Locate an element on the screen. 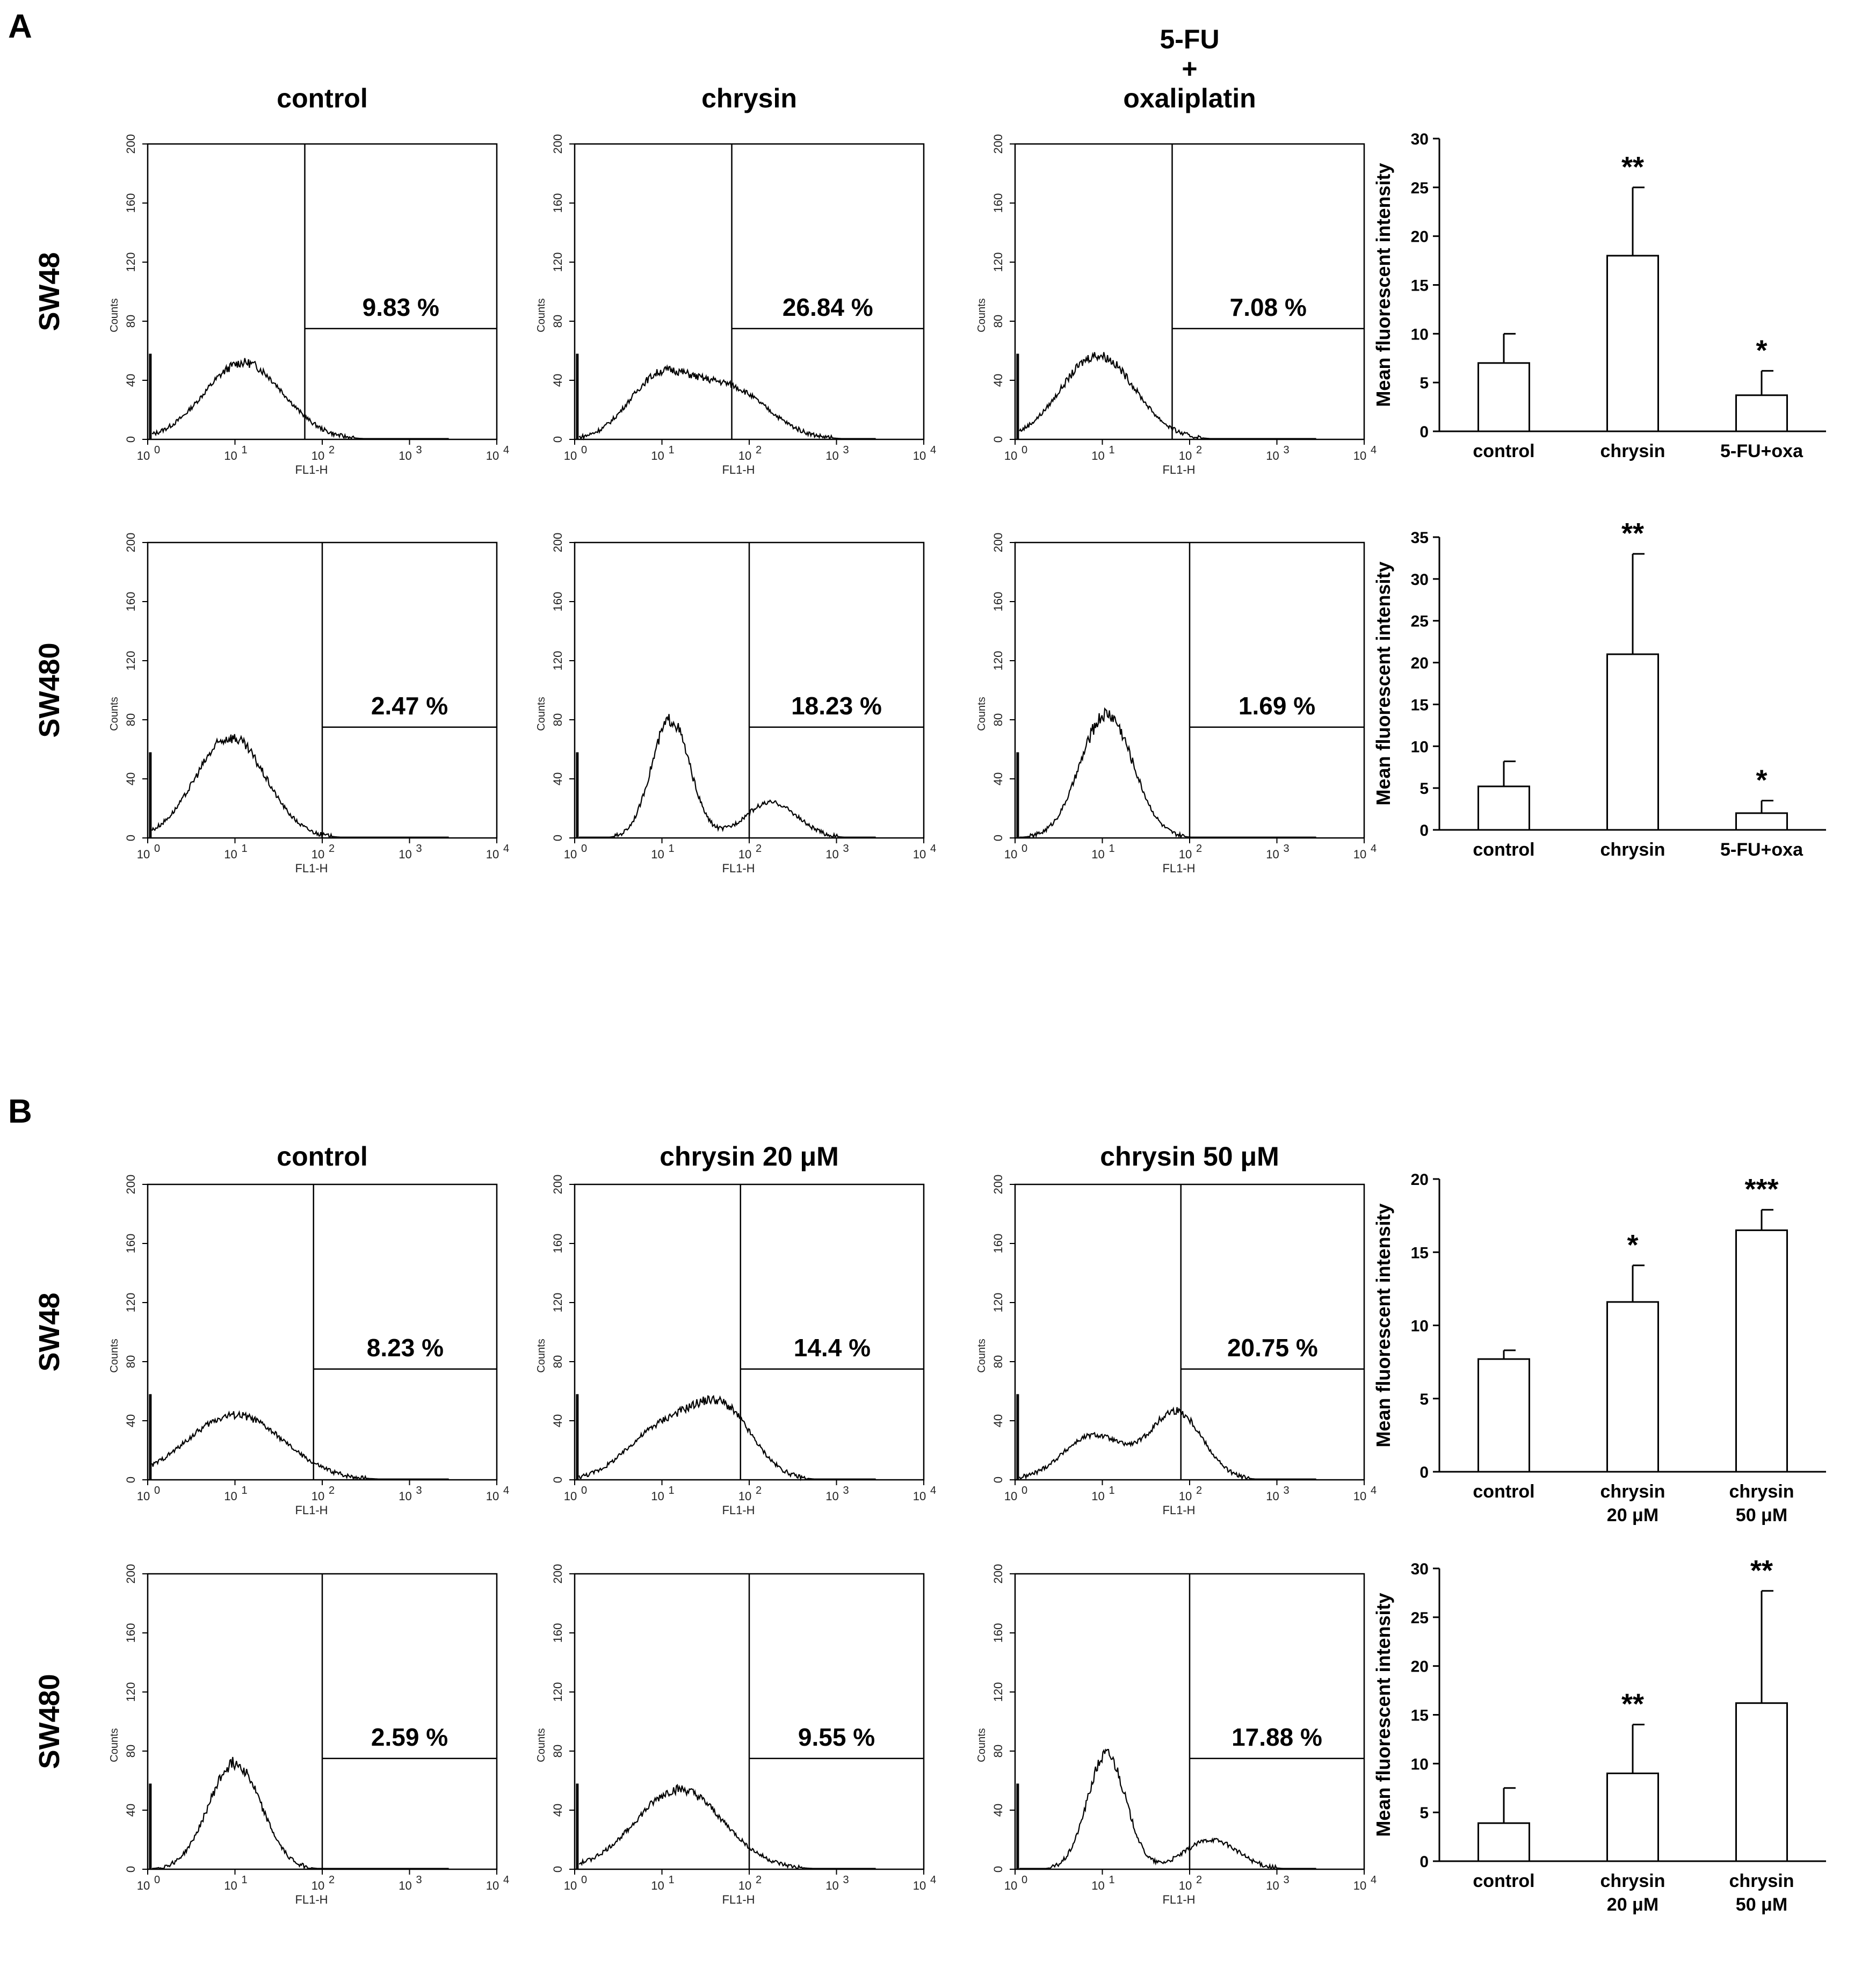 This screenshot has width=1876, height=1967. panel-letter: A is located at coordinates (20, 26).